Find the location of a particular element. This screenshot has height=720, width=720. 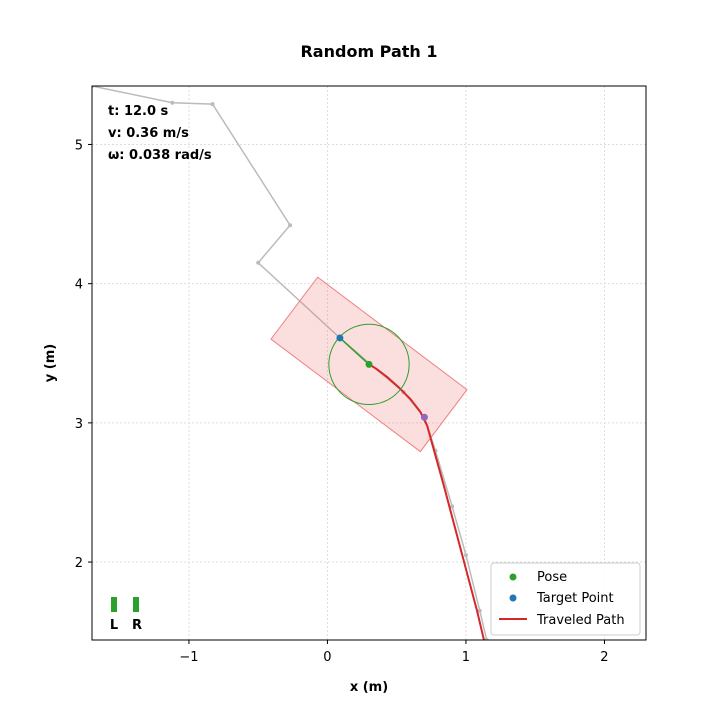

pose-marker is located at coordinates (369, 364).